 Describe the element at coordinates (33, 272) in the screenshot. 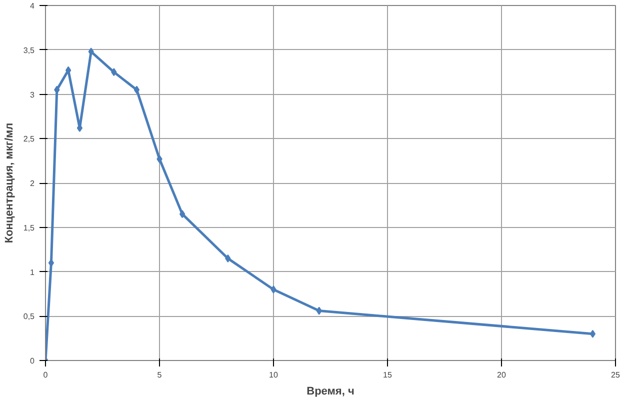

I see `y-tick-label: 1` at that location.